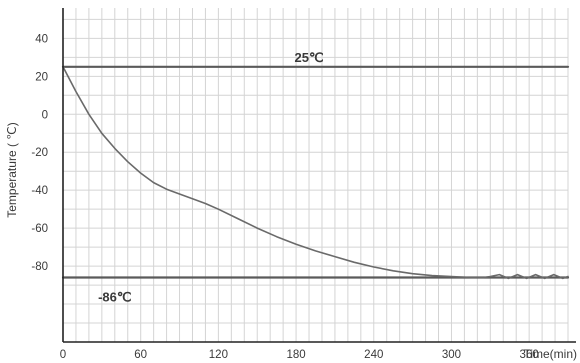  Describe the element at coordinates (39, 267) in the screenshot. I see `y-tick-label: -80` at that location.